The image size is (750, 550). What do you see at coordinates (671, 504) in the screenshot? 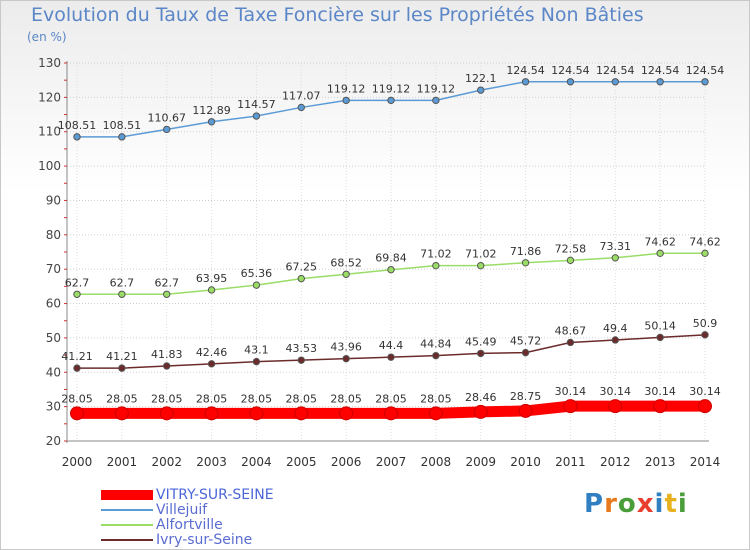
I see `brand-letter: t` at bounding box center [671, 504].